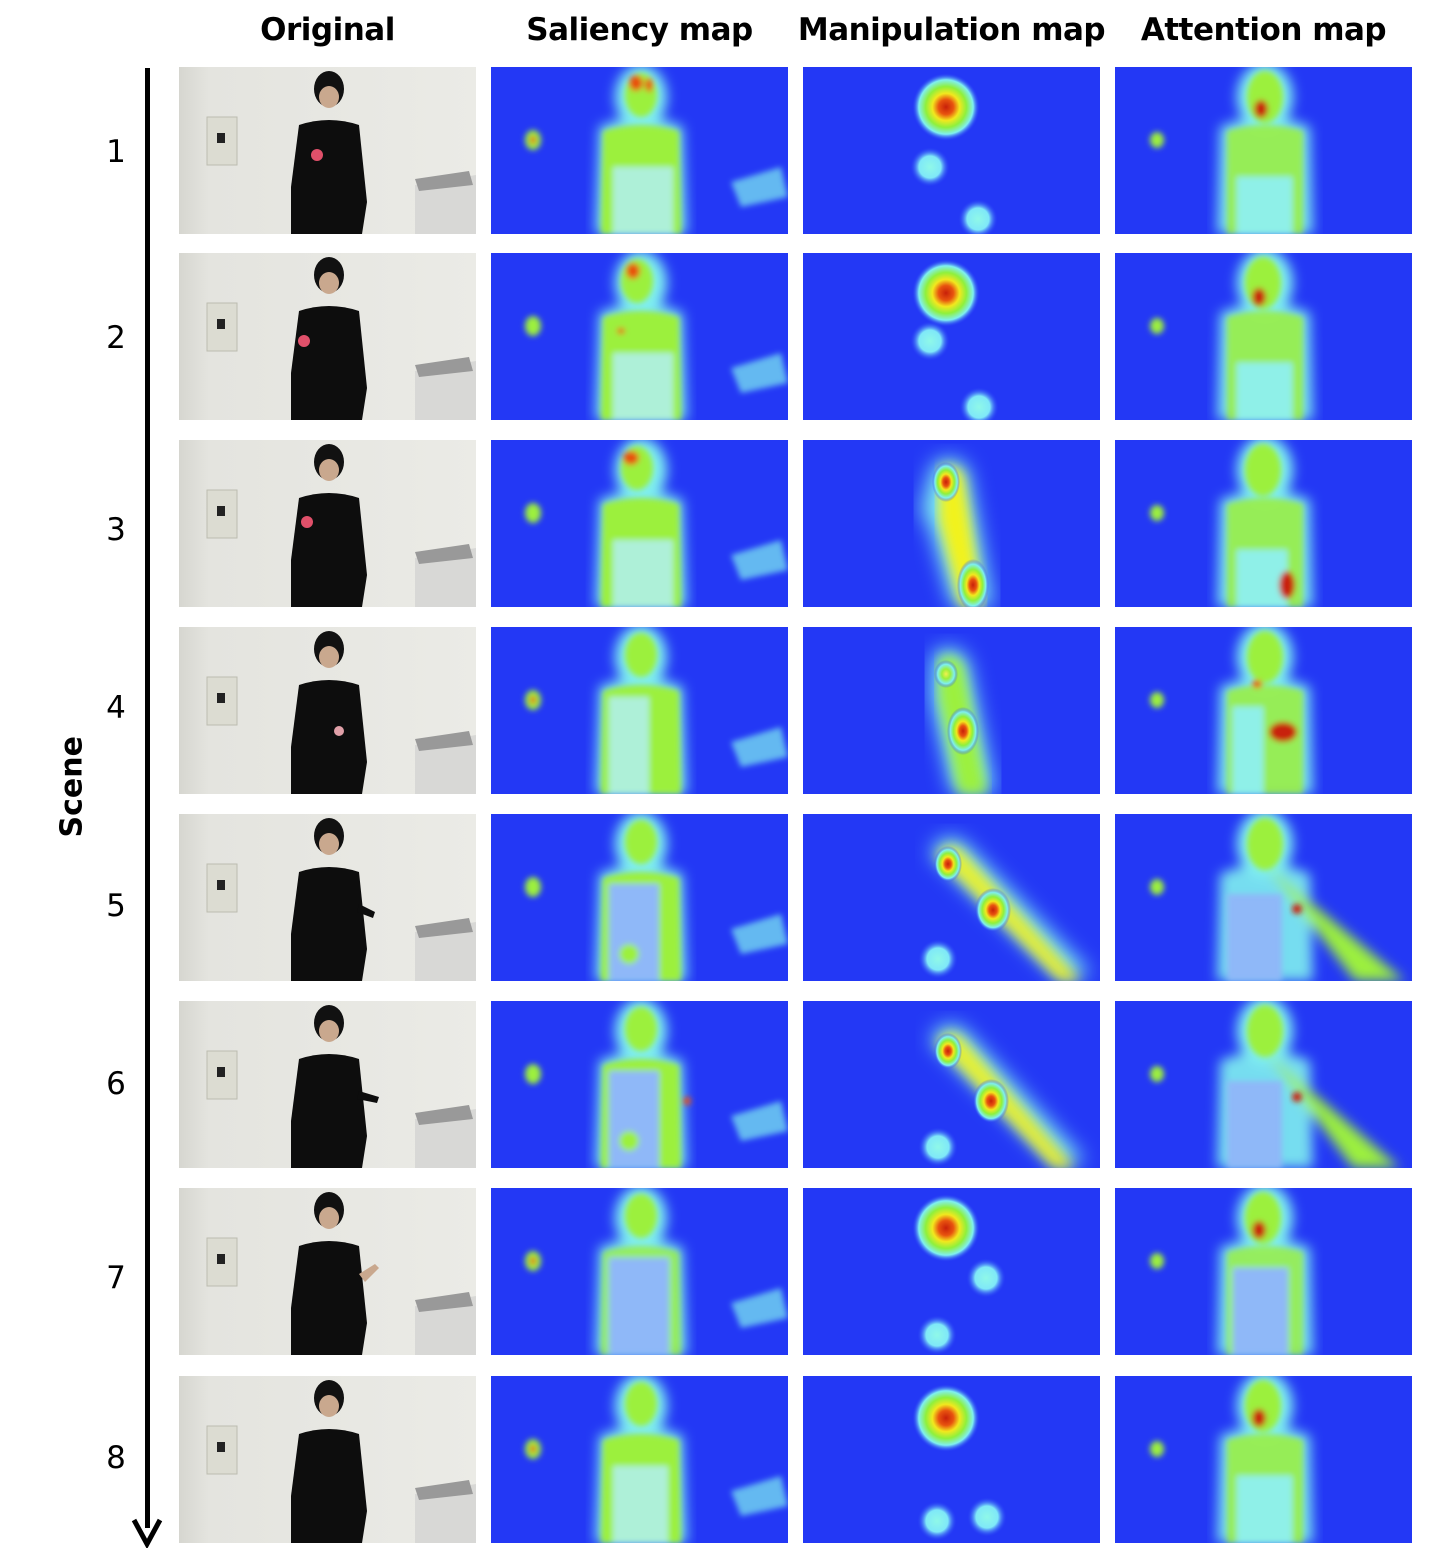  I want to click on scene-axis-line, so click(147, 798).